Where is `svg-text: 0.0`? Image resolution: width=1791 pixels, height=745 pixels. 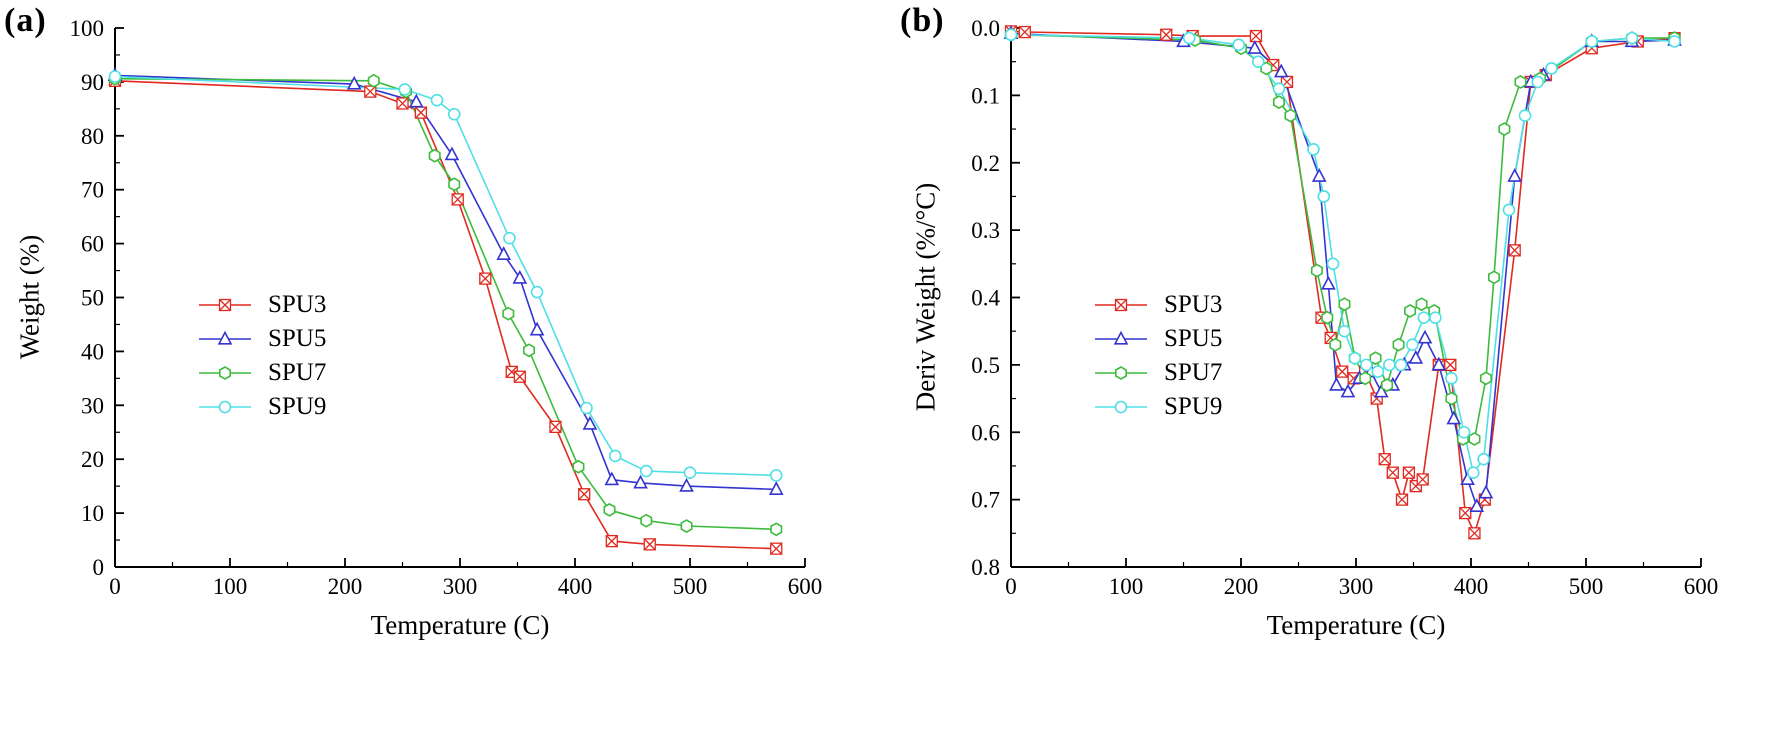
svg-text: 0.0 is located at coordinates (985, 28).